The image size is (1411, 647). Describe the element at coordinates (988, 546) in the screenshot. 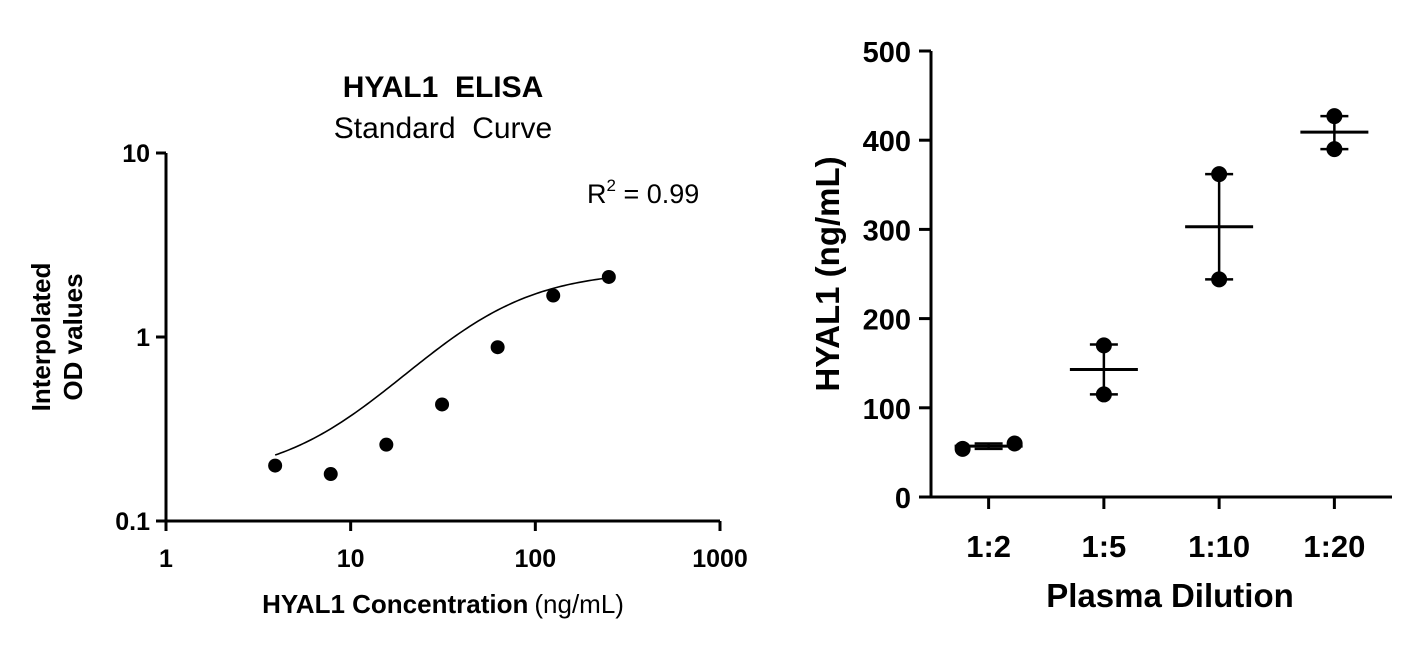

I see `chart2-x-tick-label: 1:2` at that location.